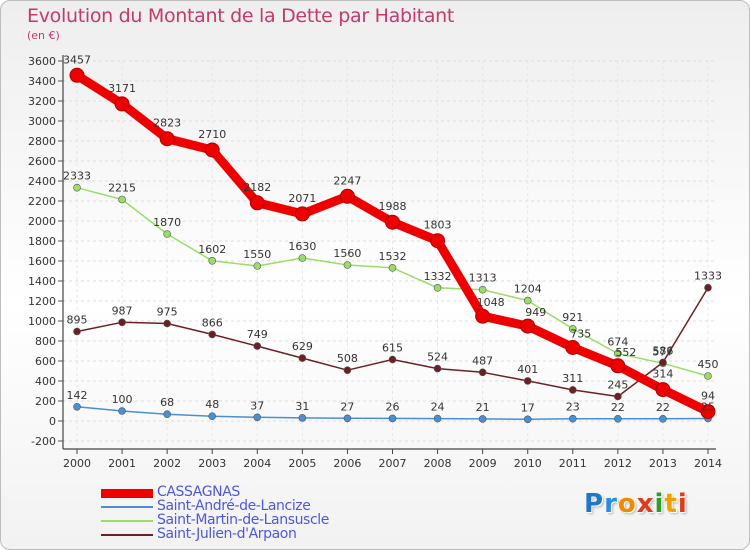 The image size is (750, 550). What do you see at coordinates (663, 463) in the screenshot?
I see `x-tick-label: 2013` at bounding box center [663, 463].